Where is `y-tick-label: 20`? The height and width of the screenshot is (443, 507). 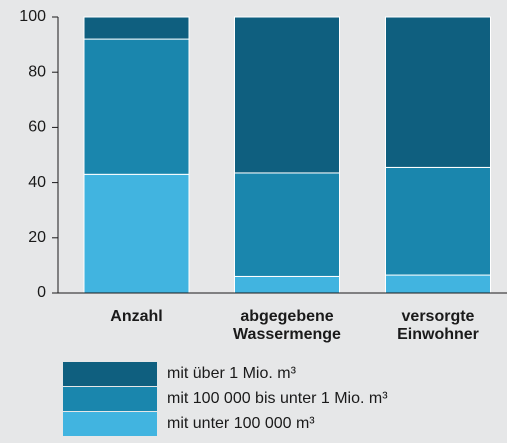
y-tick-label: 20 is located at coordinates (37, 237).